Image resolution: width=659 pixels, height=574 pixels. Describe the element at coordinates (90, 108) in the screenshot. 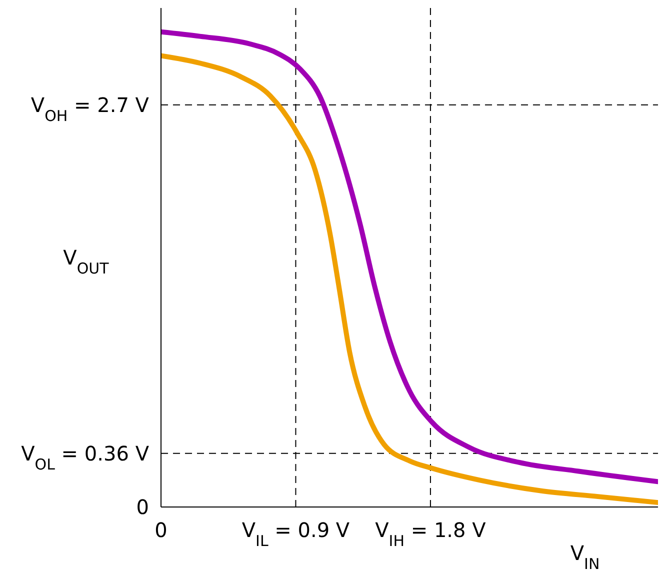

I see `y-tick-label: V$_{OH}$ = 2.7 V` at that location.